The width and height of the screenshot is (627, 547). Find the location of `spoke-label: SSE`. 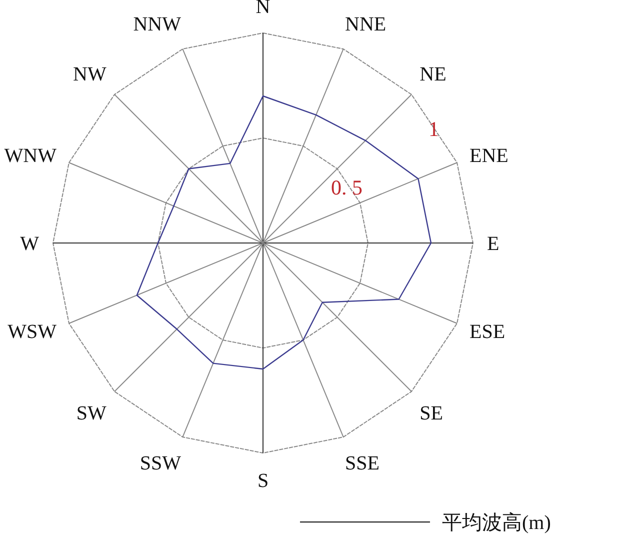

spoke-label: SSE is located at coordinates (362, 463).